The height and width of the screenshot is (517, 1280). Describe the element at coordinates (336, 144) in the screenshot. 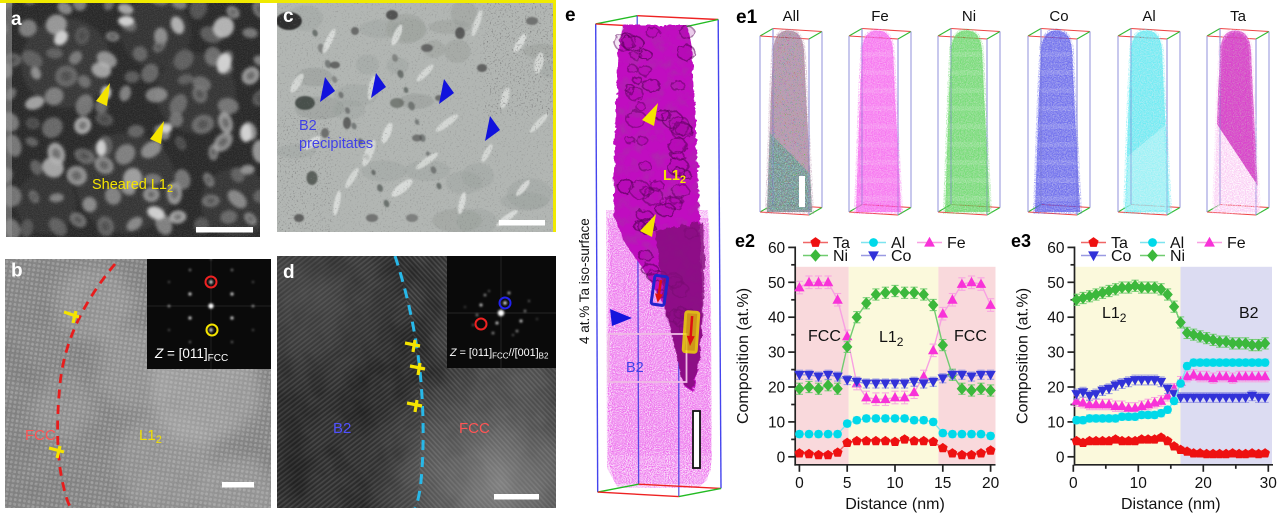

I see `svg-text: precipitates` at that location.